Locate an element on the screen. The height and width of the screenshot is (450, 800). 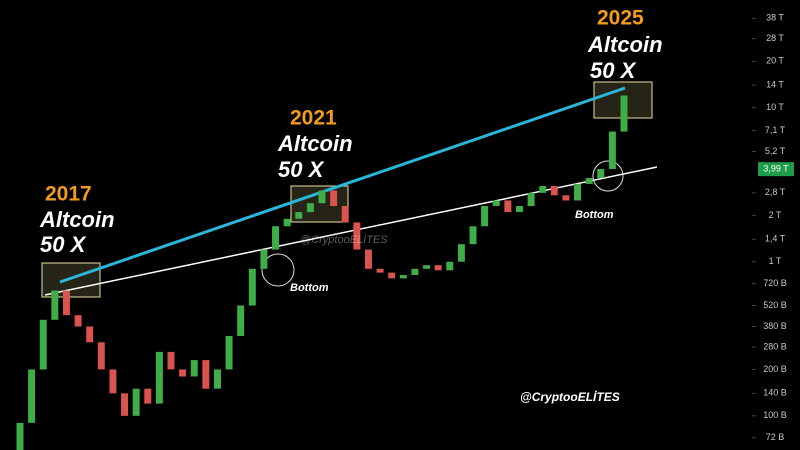
y-tick-label: 1,4 T is located at coordinates (775, 239).